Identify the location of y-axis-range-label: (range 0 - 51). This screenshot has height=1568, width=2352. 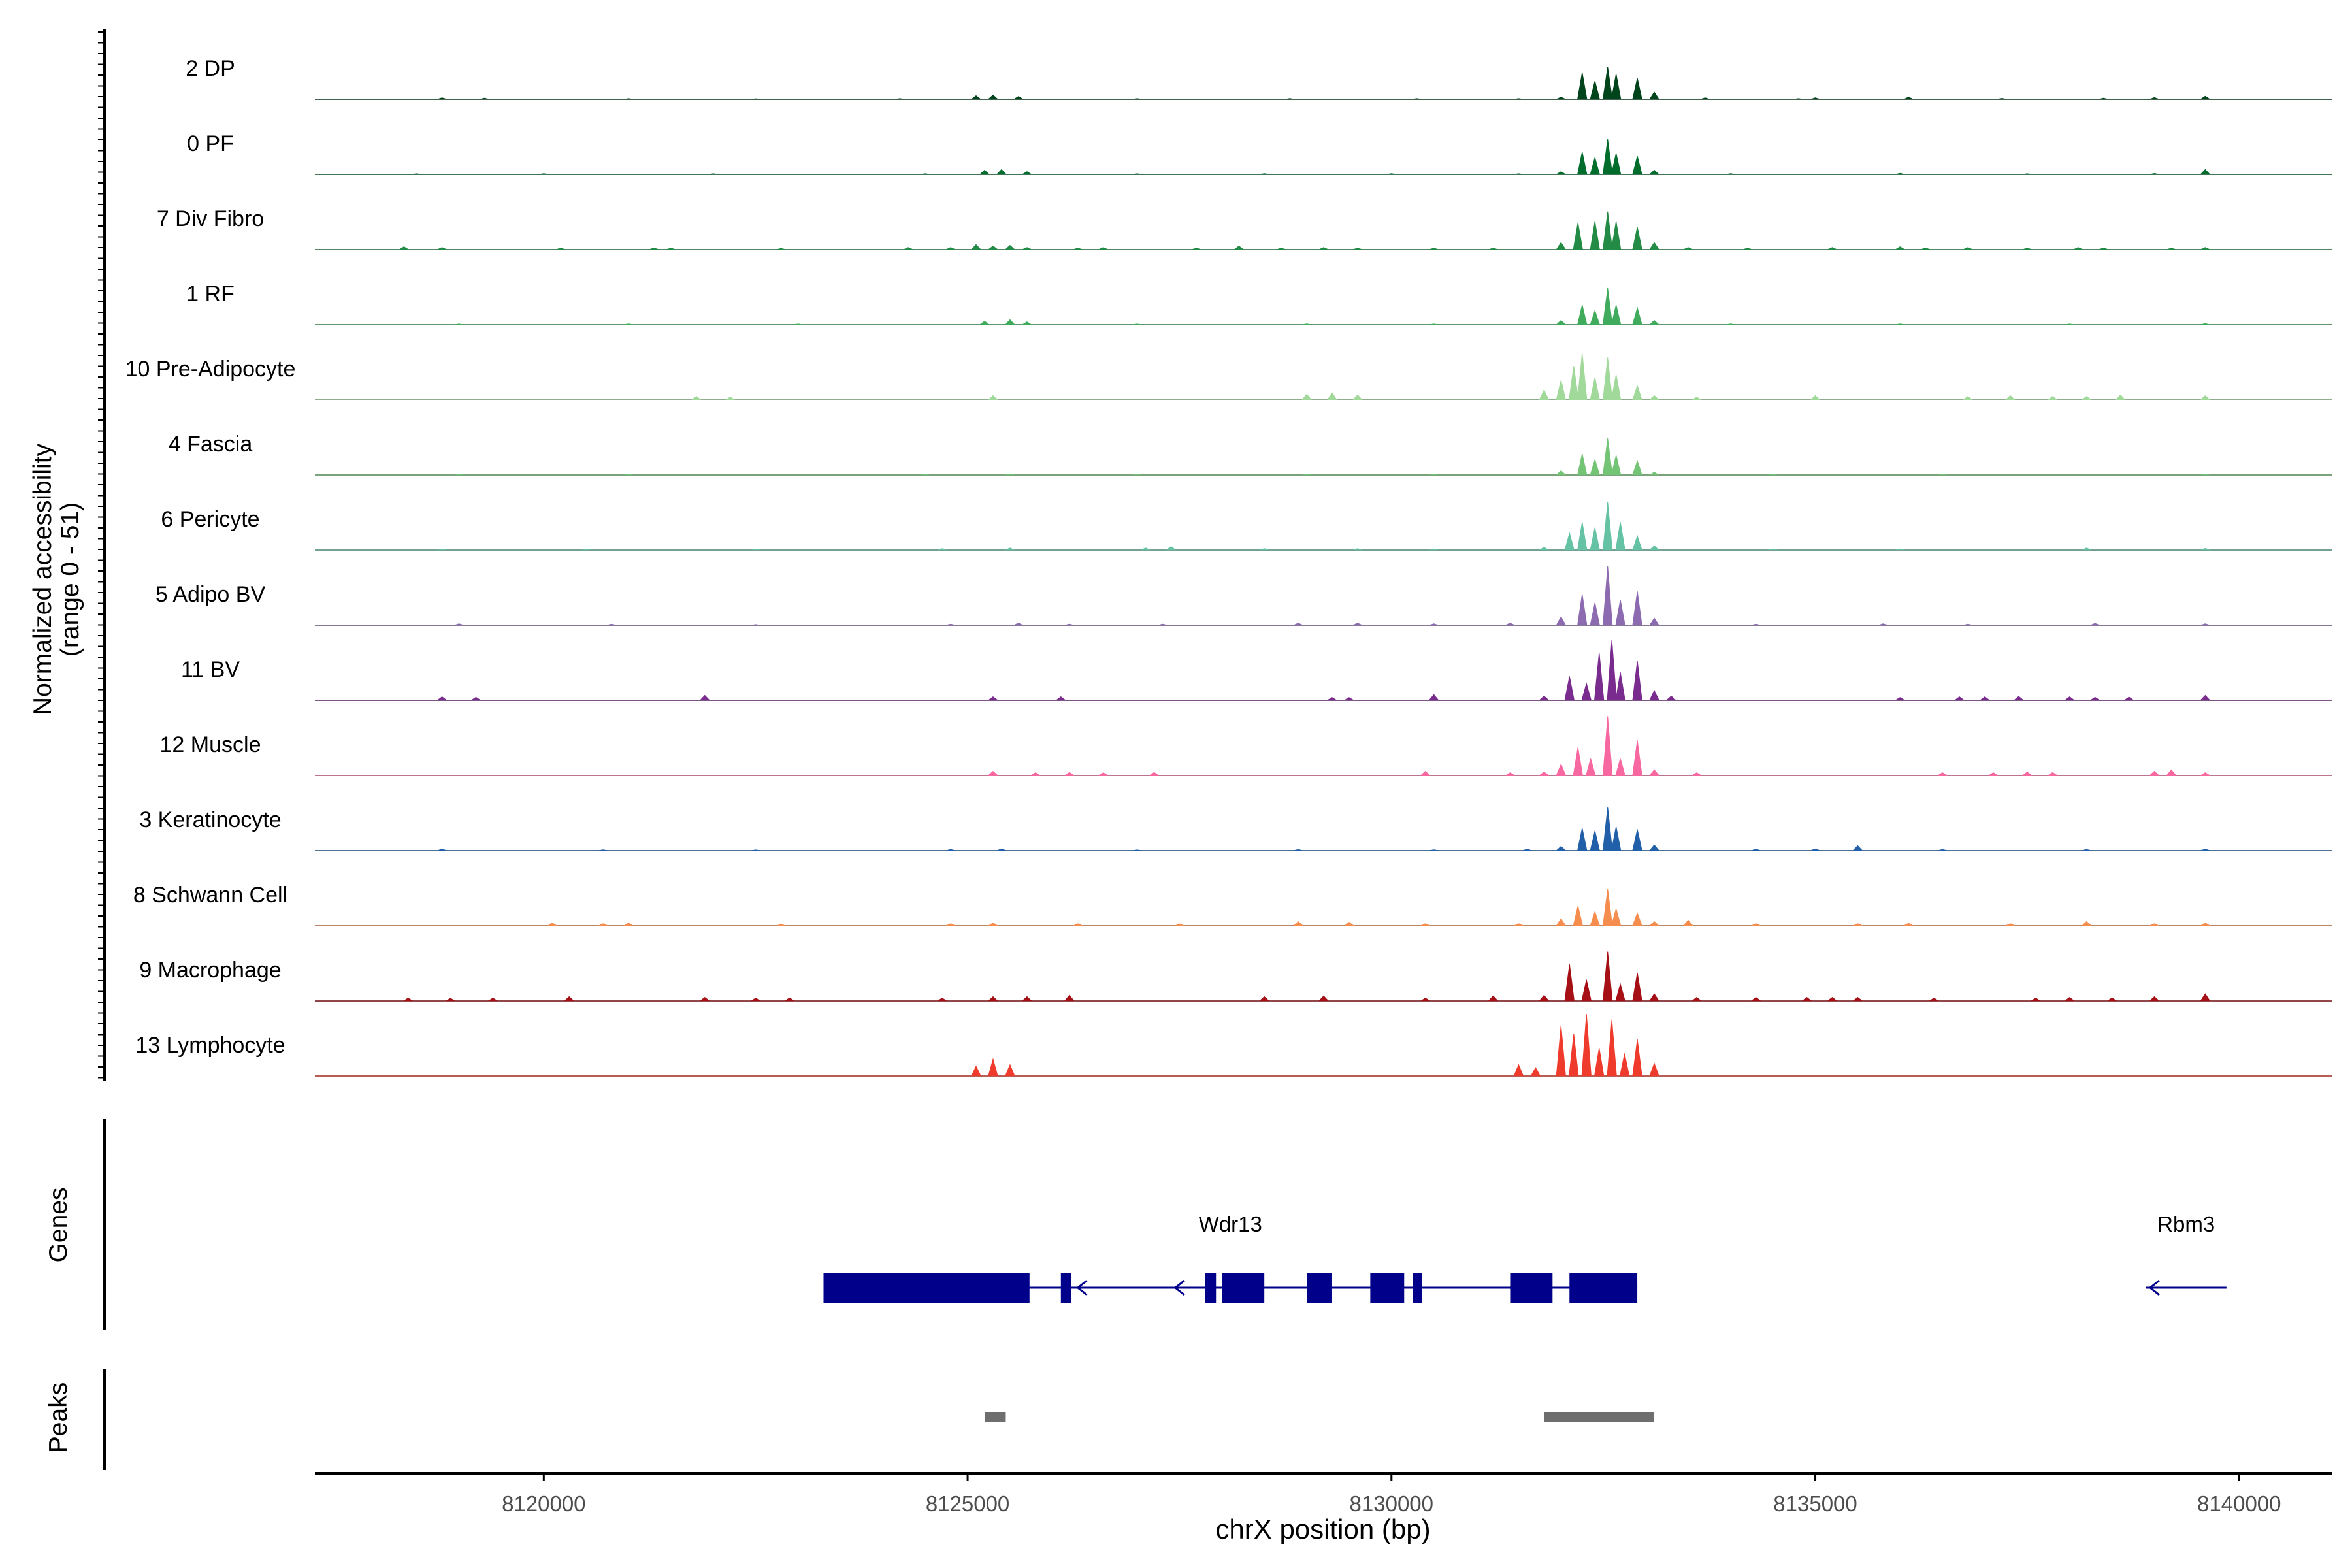
(70, 579).